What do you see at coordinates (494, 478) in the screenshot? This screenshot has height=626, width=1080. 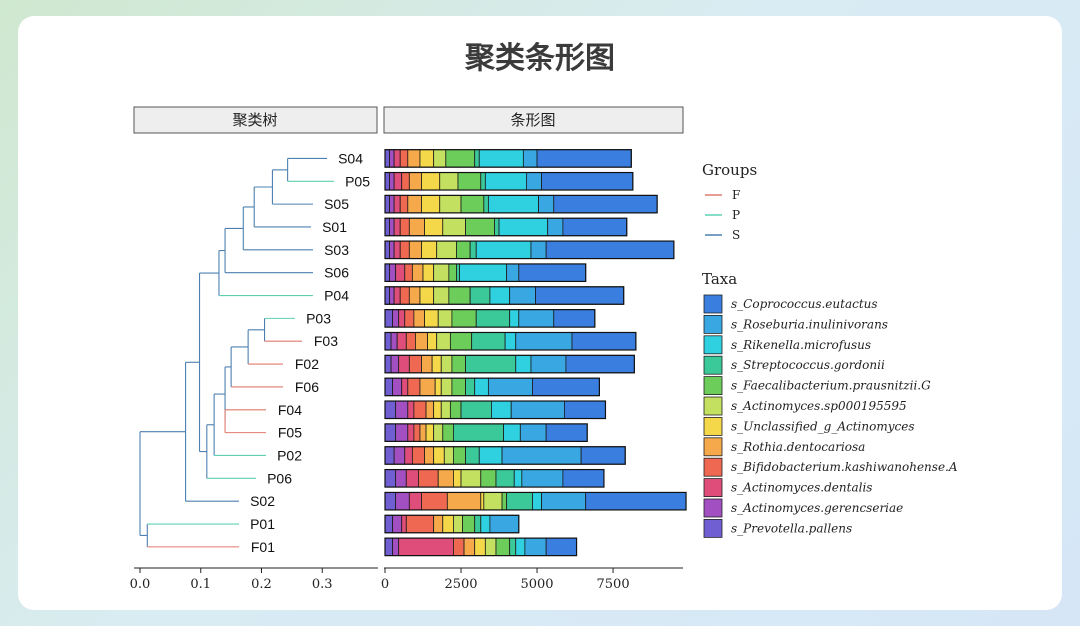 I see `bar-row-P06` at bounding box center [494, 478].